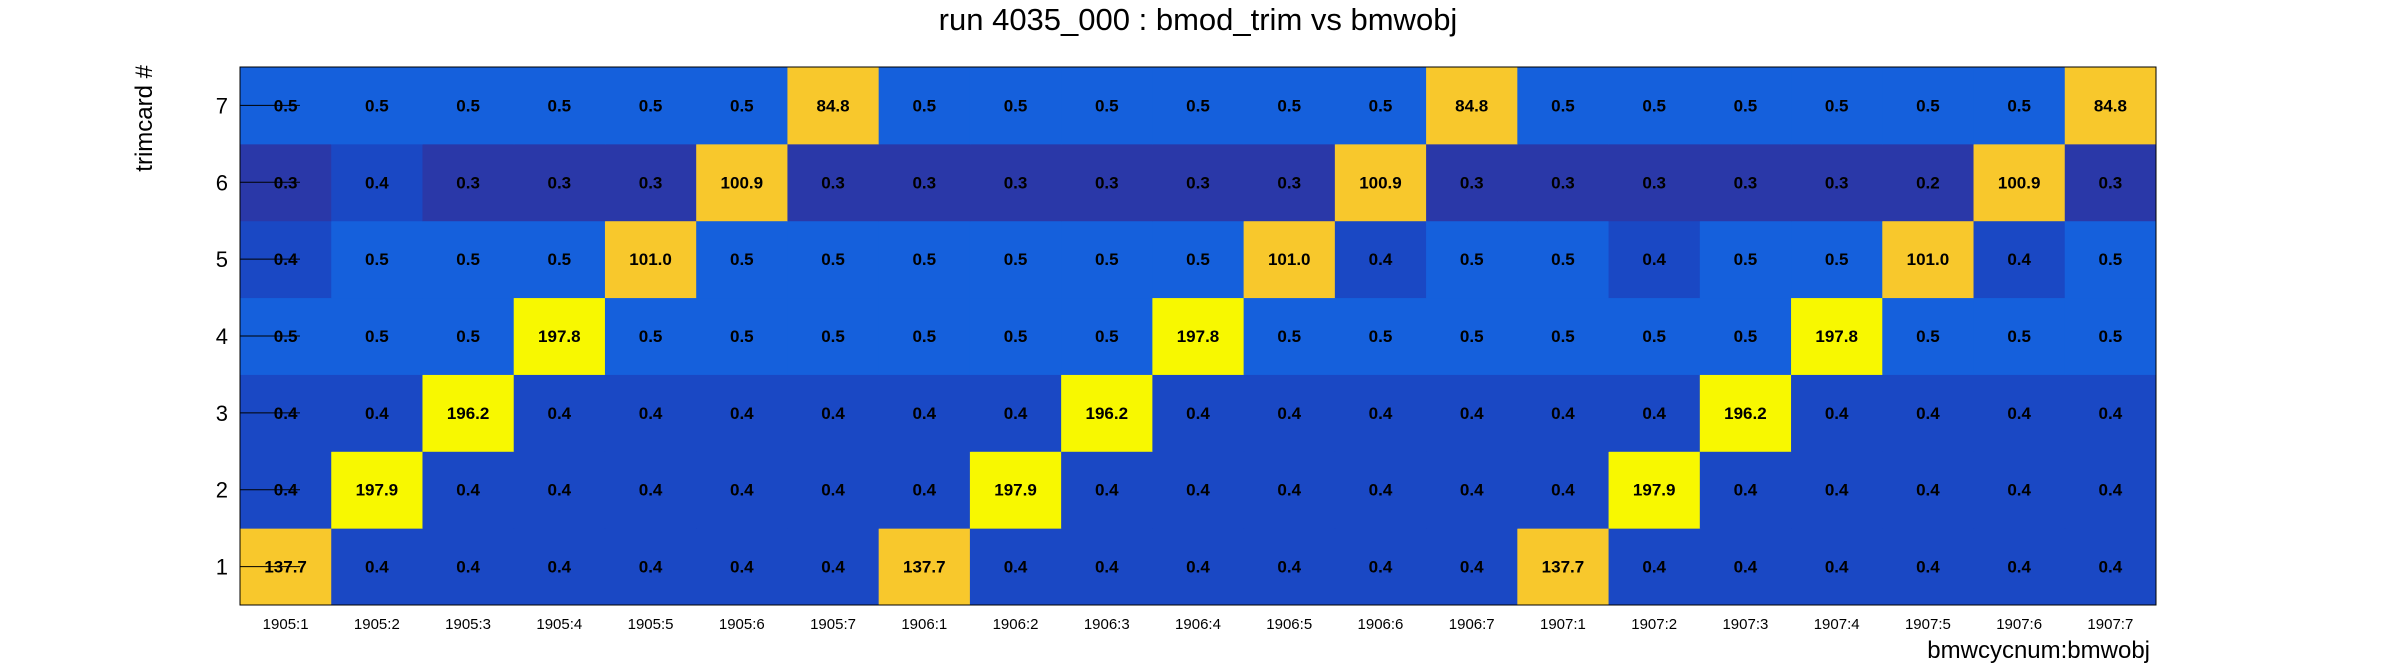 The width and height of the screenshot is (2396, 672). What do you see at coordinates (222, 105) in the screenshot?
I see `y-tick-label: 7` at bounding box center [222, 105].